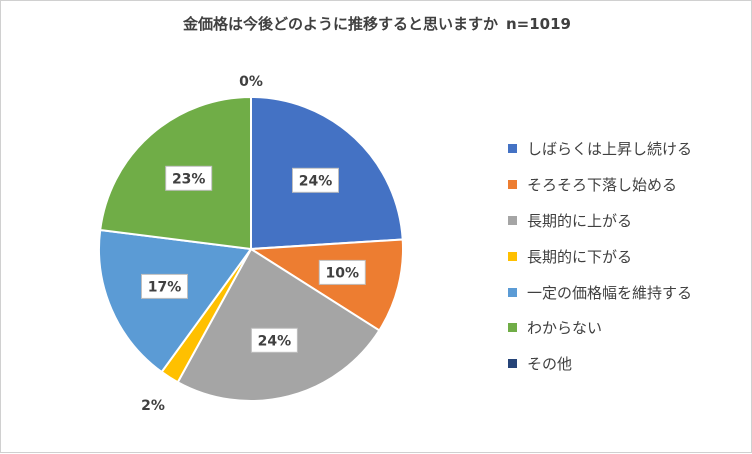  I want to click on legend-item: しばらくは上昇し続ける, so click(600, 149).